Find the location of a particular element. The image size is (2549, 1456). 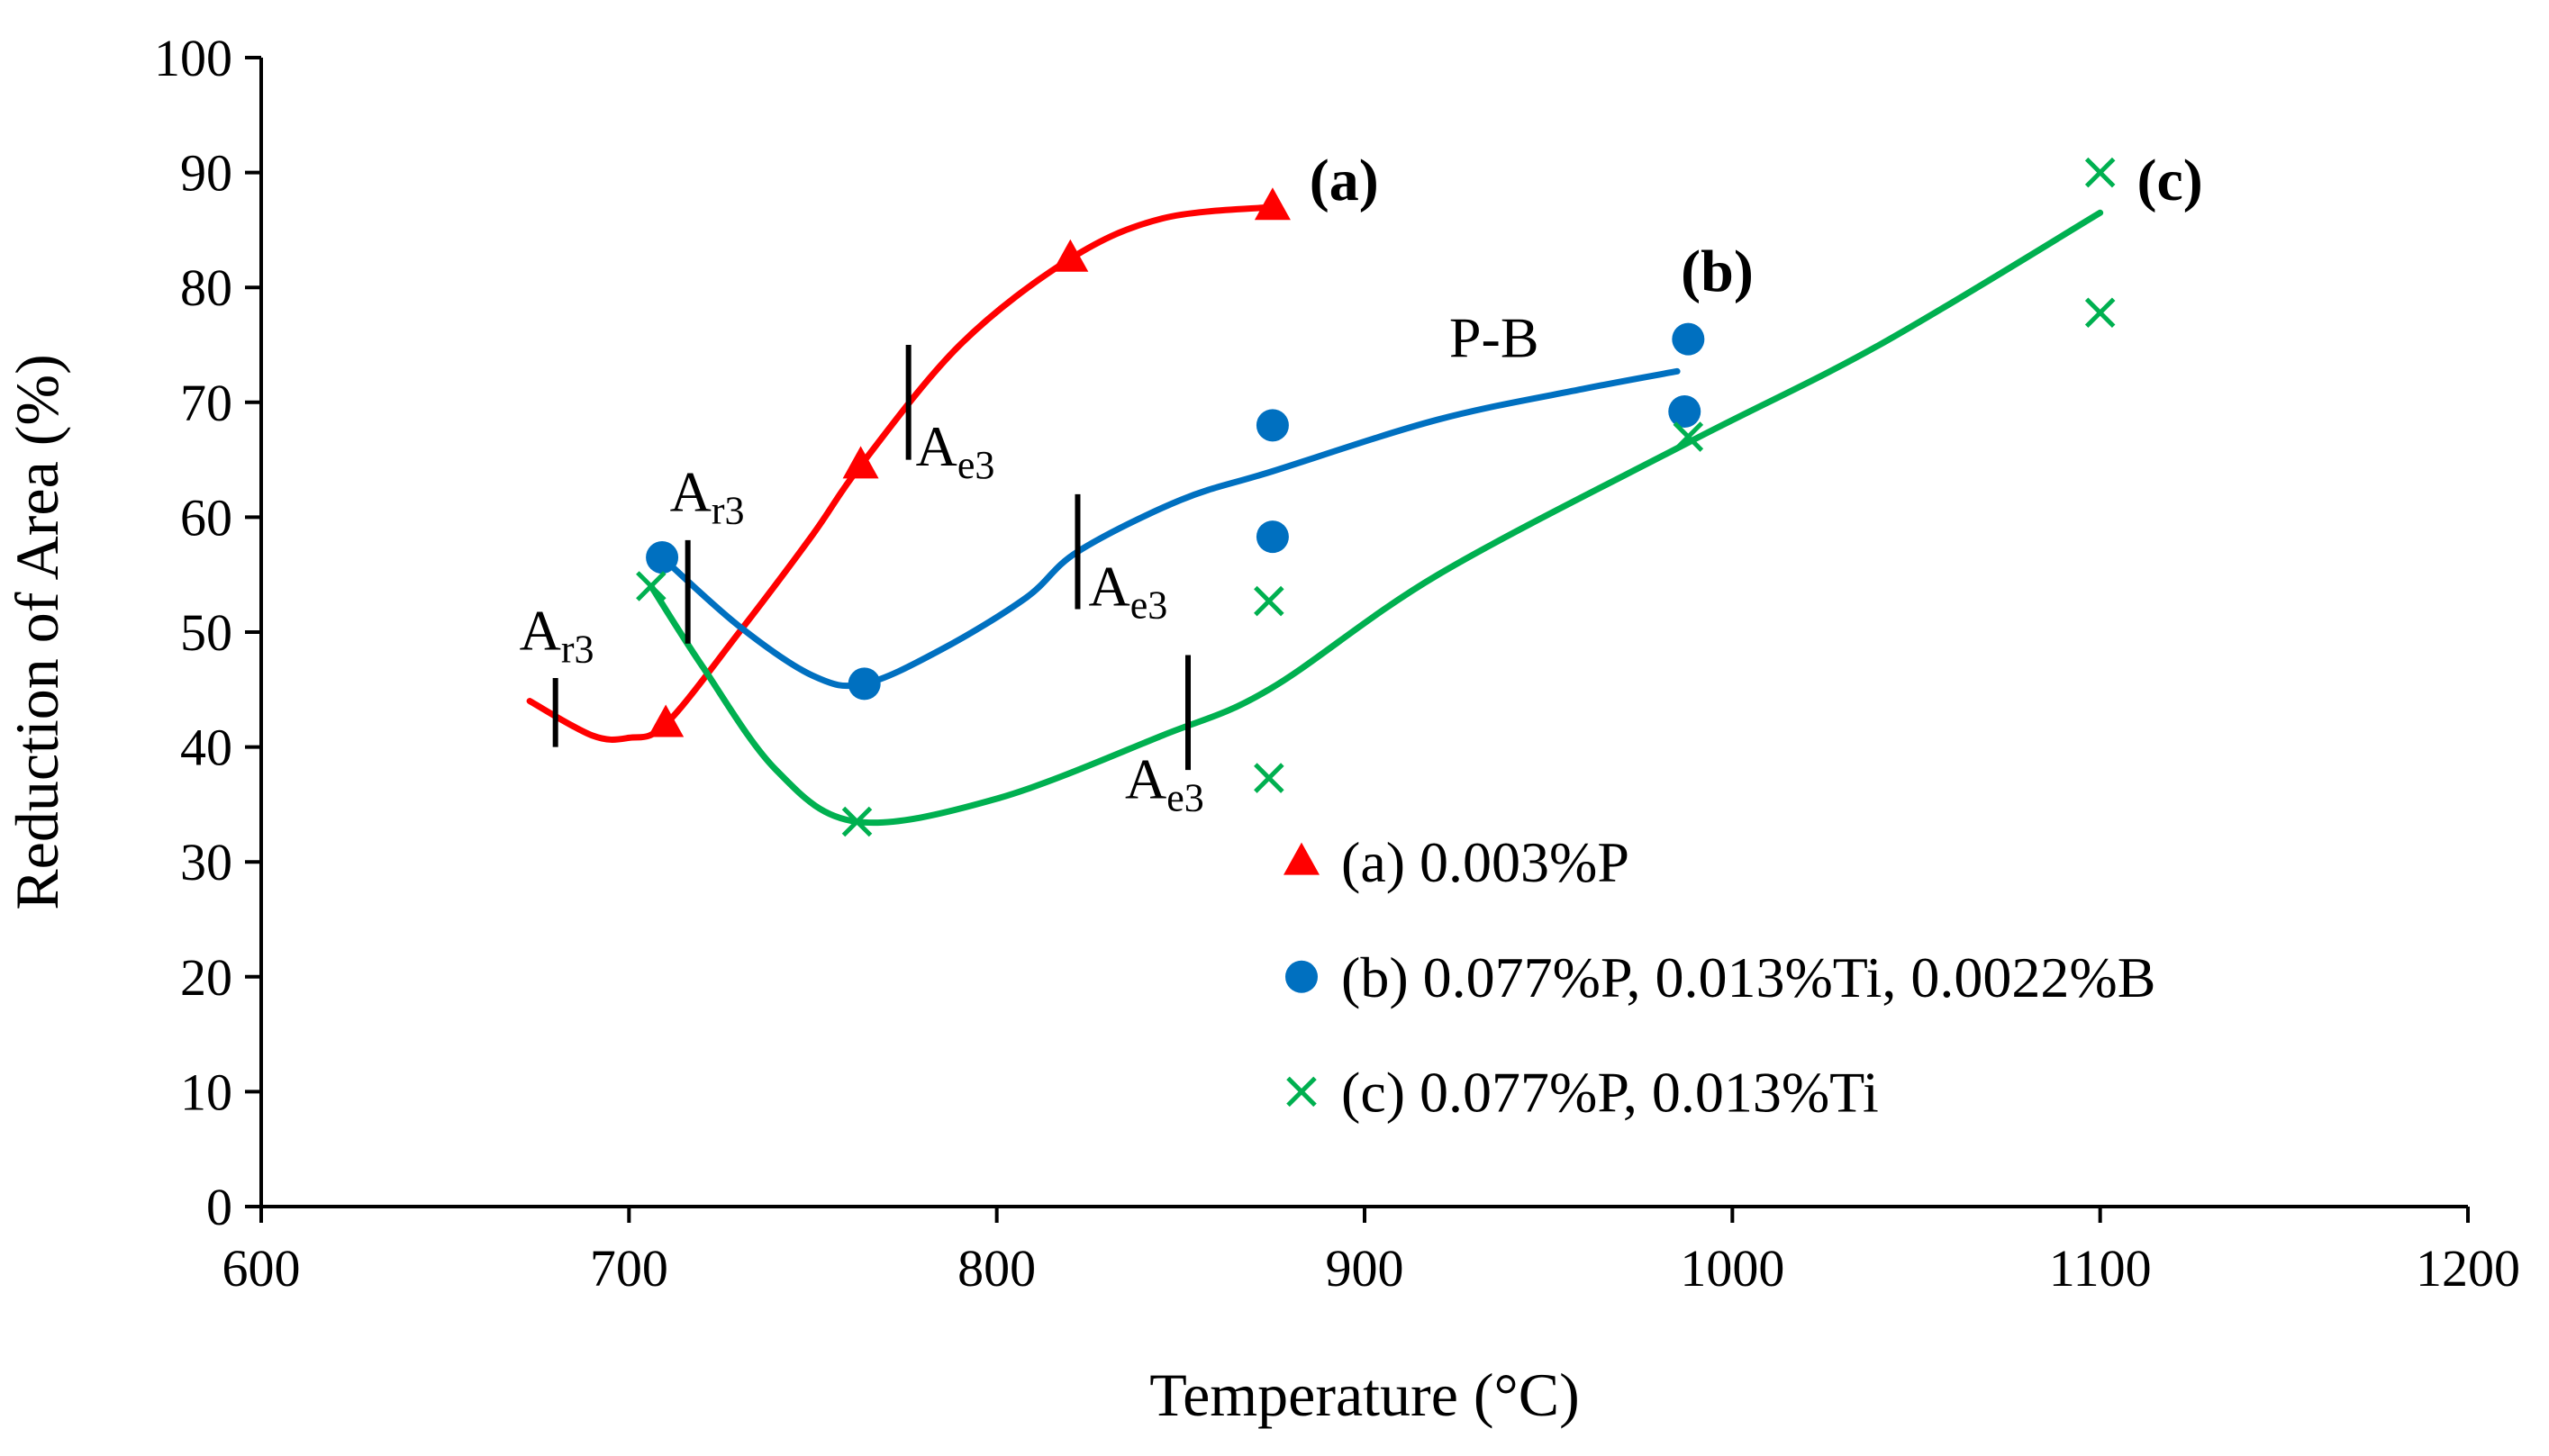

y-tick-label: 60 is located at coordinates (206, 518).